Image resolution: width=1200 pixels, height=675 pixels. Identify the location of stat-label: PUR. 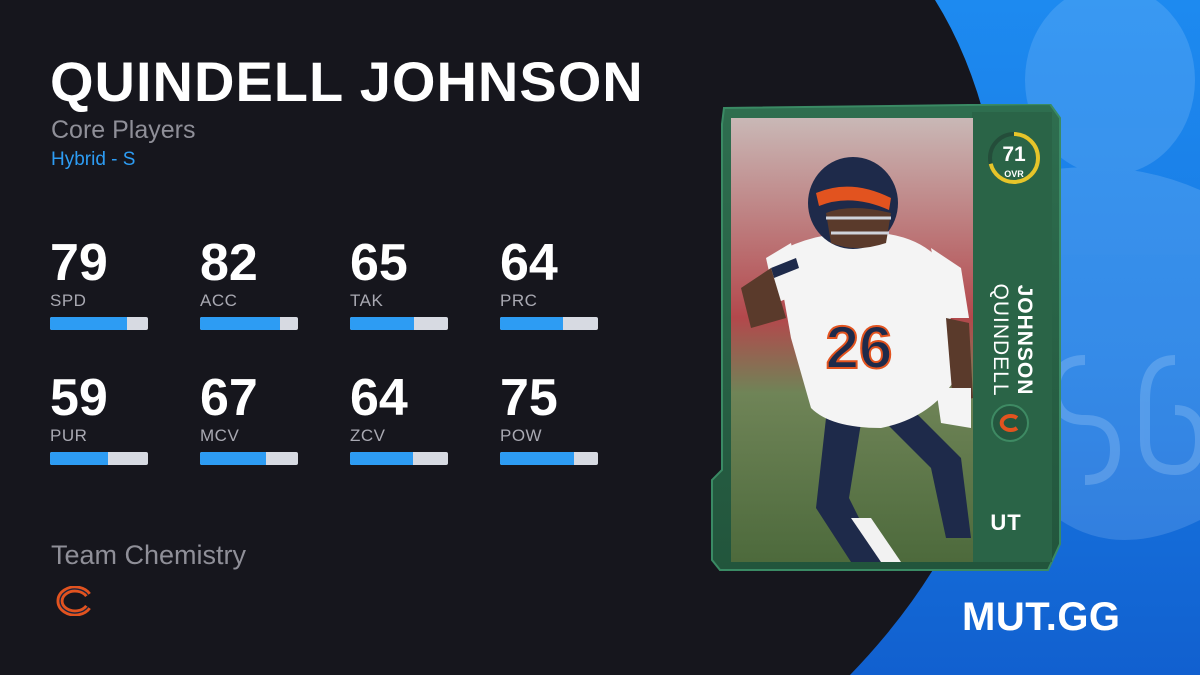
(69, 435).